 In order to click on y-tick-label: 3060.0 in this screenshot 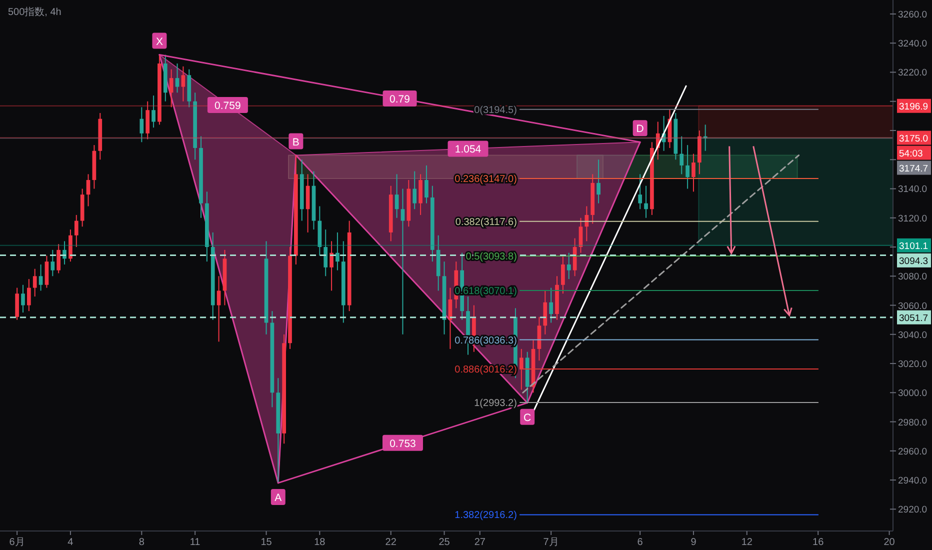, I will do `click(913, 306)`.